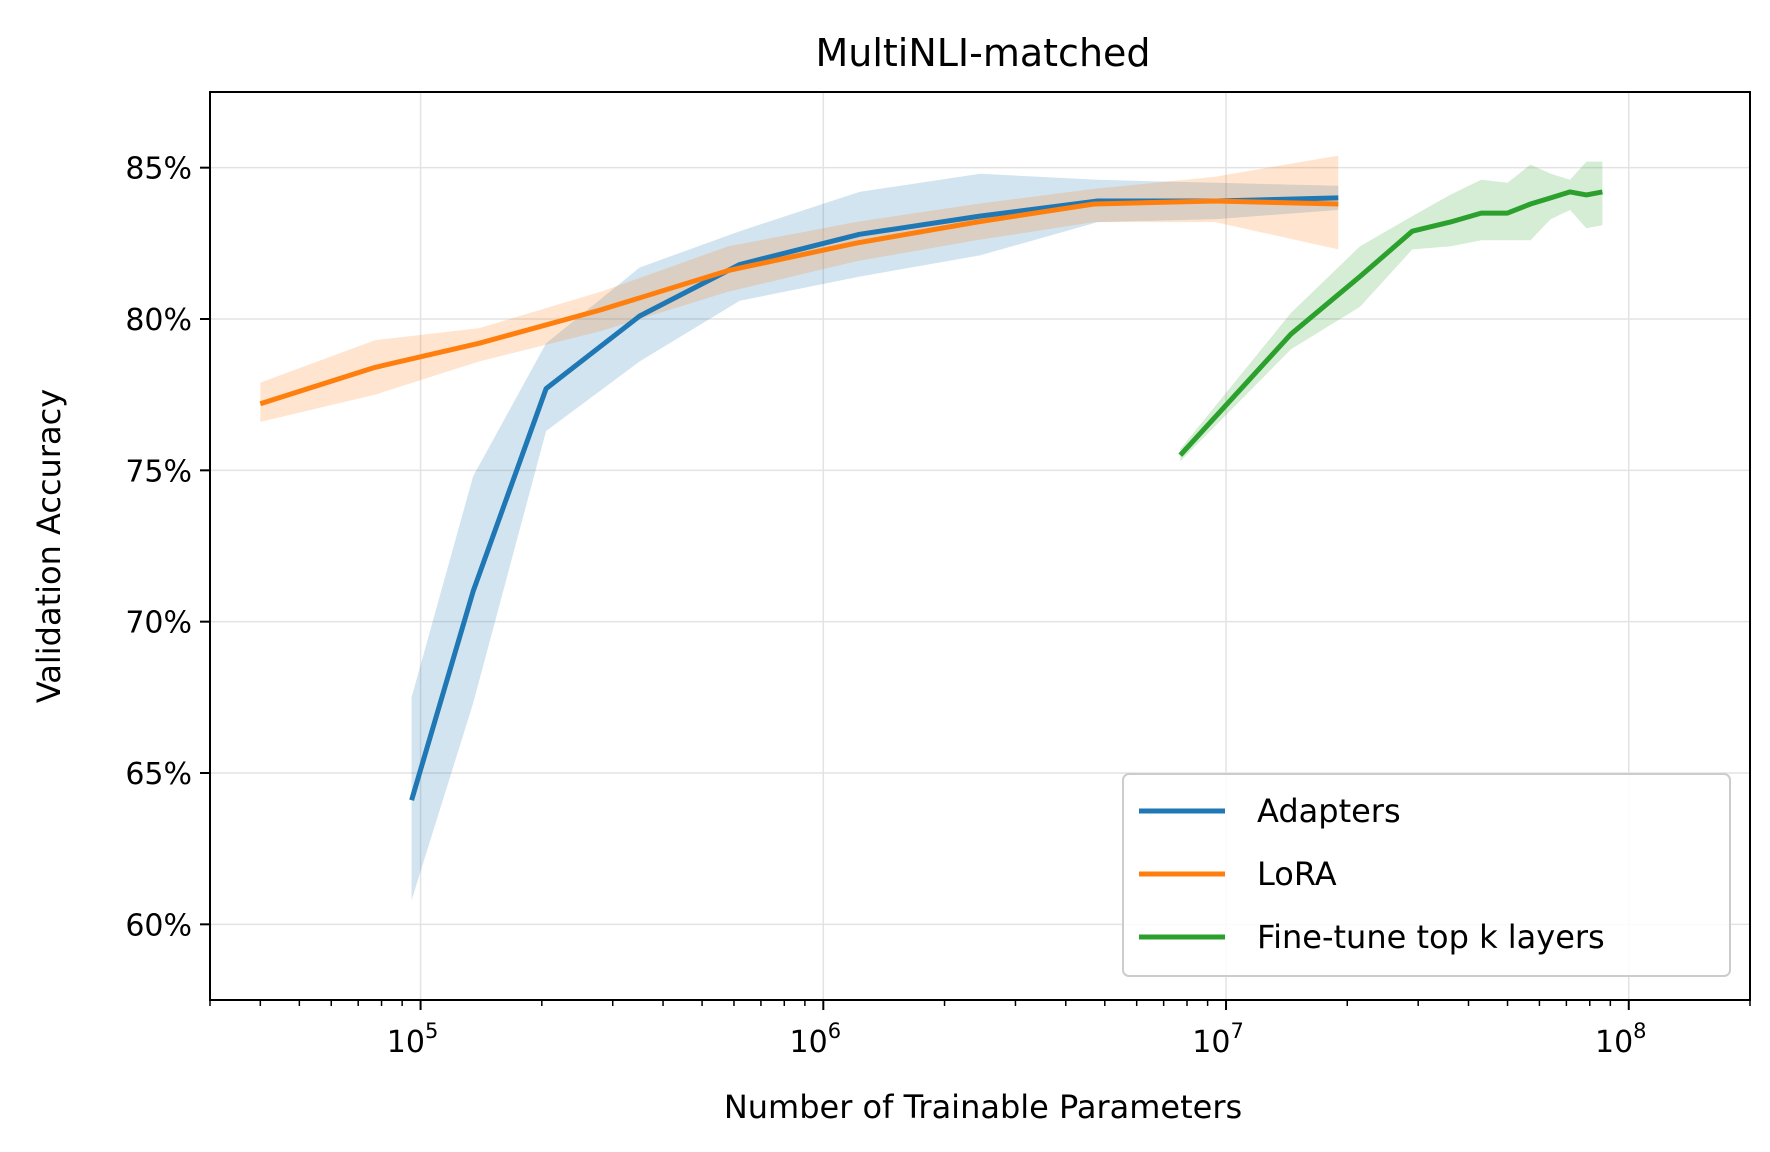 The image size is (1770, 1152). What do you see at coordinates (167, 547) in the screenshot?
I see `y-axis: 60% 65% 70% 75% 80% 85%` at bounding box center [167, 547].